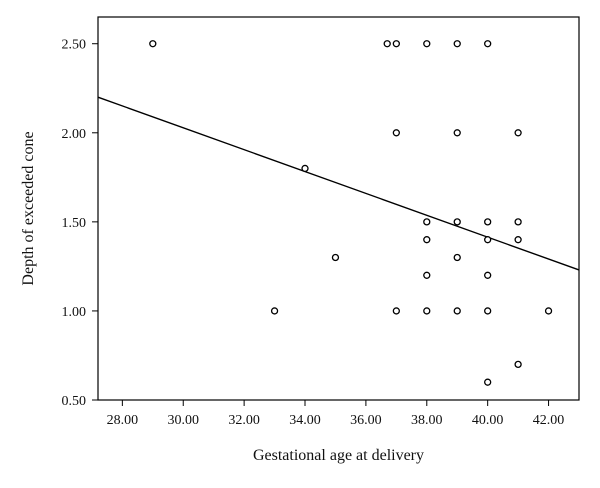 This screenshot has height=488, width=600. What do you see at coordinates (183, 420) in the screenshot?
I see `x-tick-label: 30.00` at bounding box center [183, 420].